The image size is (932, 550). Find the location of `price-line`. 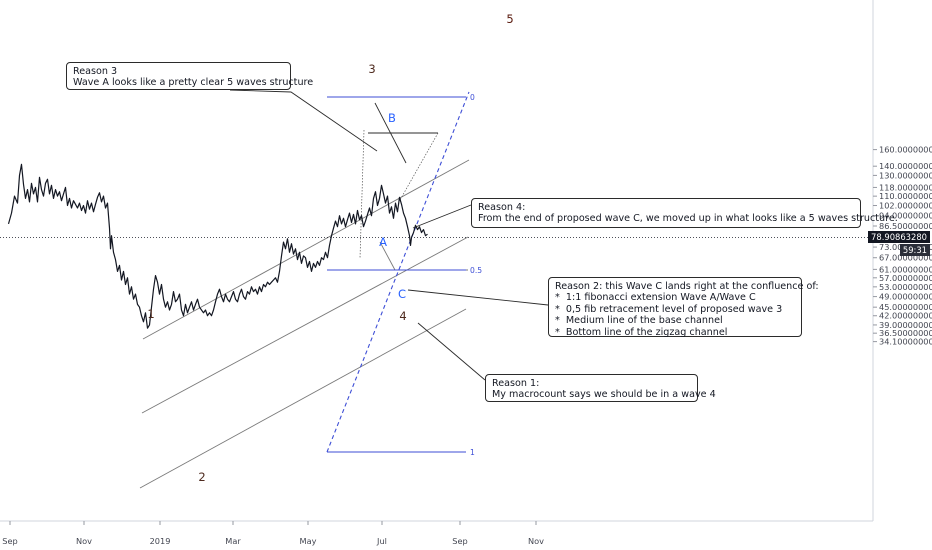

price-line is located at coordinates (217, 246).